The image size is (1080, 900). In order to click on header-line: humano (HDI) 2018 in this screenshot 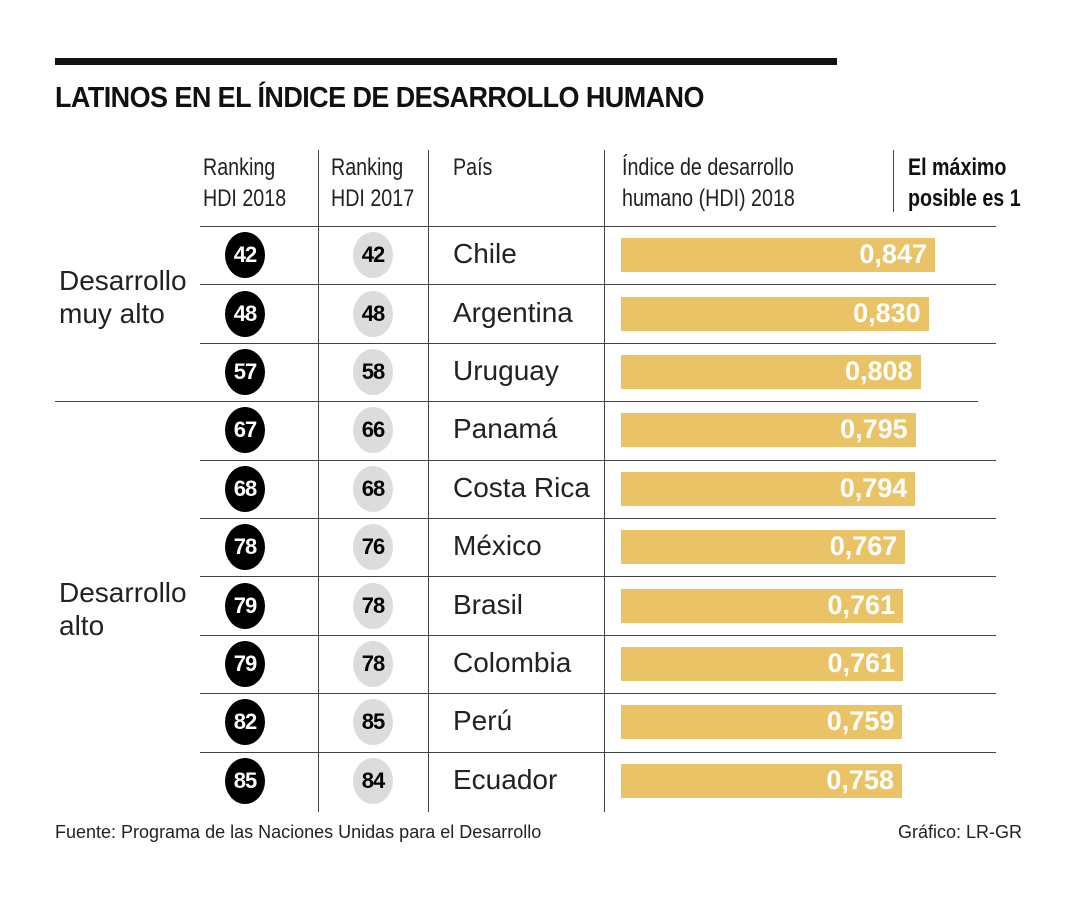, I will do `click(708, 198)`.